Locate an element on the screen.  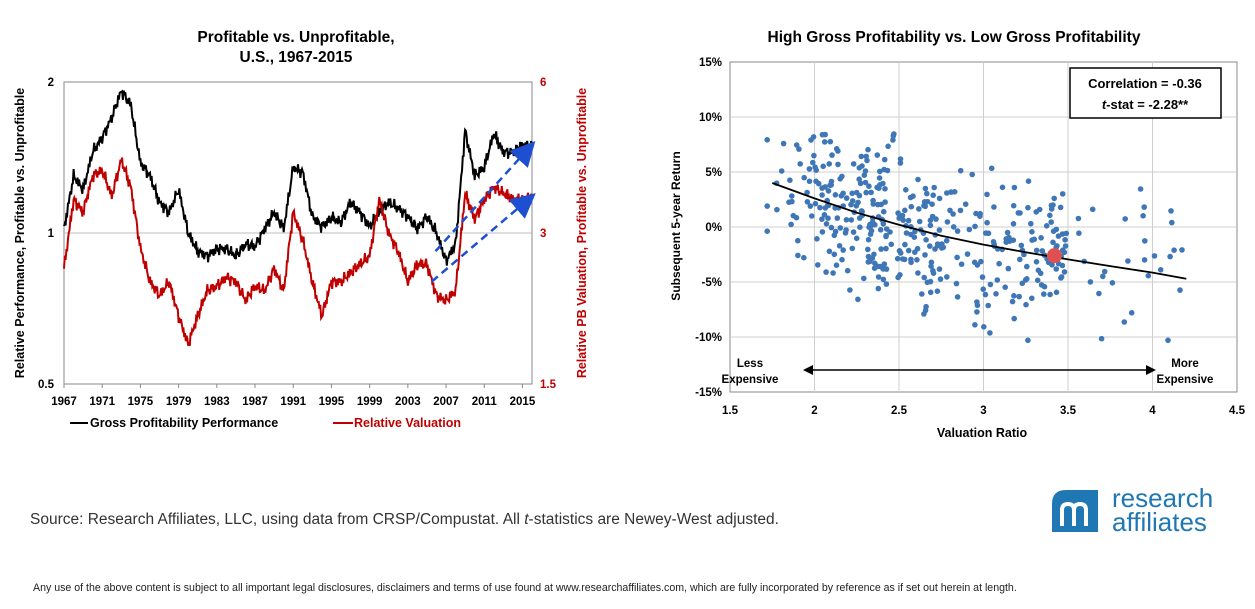
right-x-tick: 4.5 is located at coordinates (1237, 411).